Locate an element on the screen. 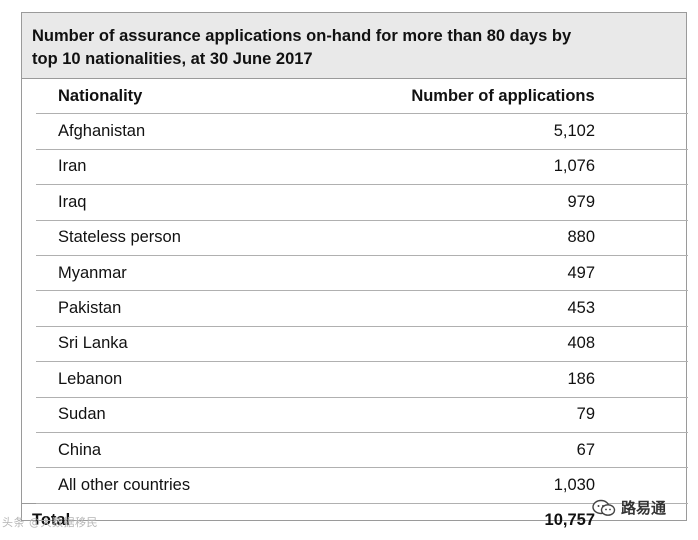 This screenshot has width=698, height=540. applications-cell: 408 is located at coordinates (473, 344).